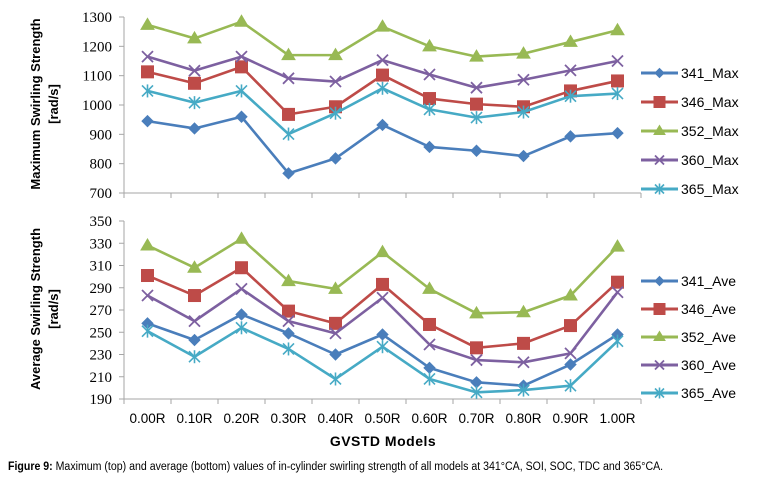  I want to click on series-346_Max, so click(382, 90).